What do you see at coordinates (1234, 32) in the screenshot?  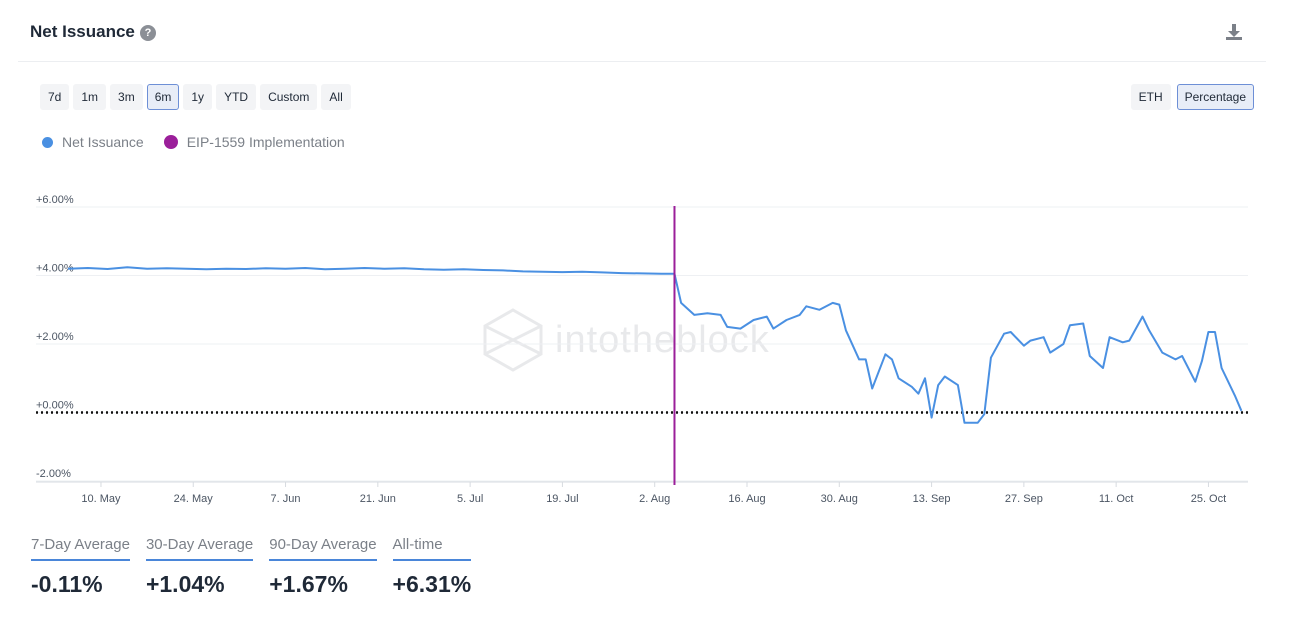 I see `download-icon` at bounding box center [1234, 32].